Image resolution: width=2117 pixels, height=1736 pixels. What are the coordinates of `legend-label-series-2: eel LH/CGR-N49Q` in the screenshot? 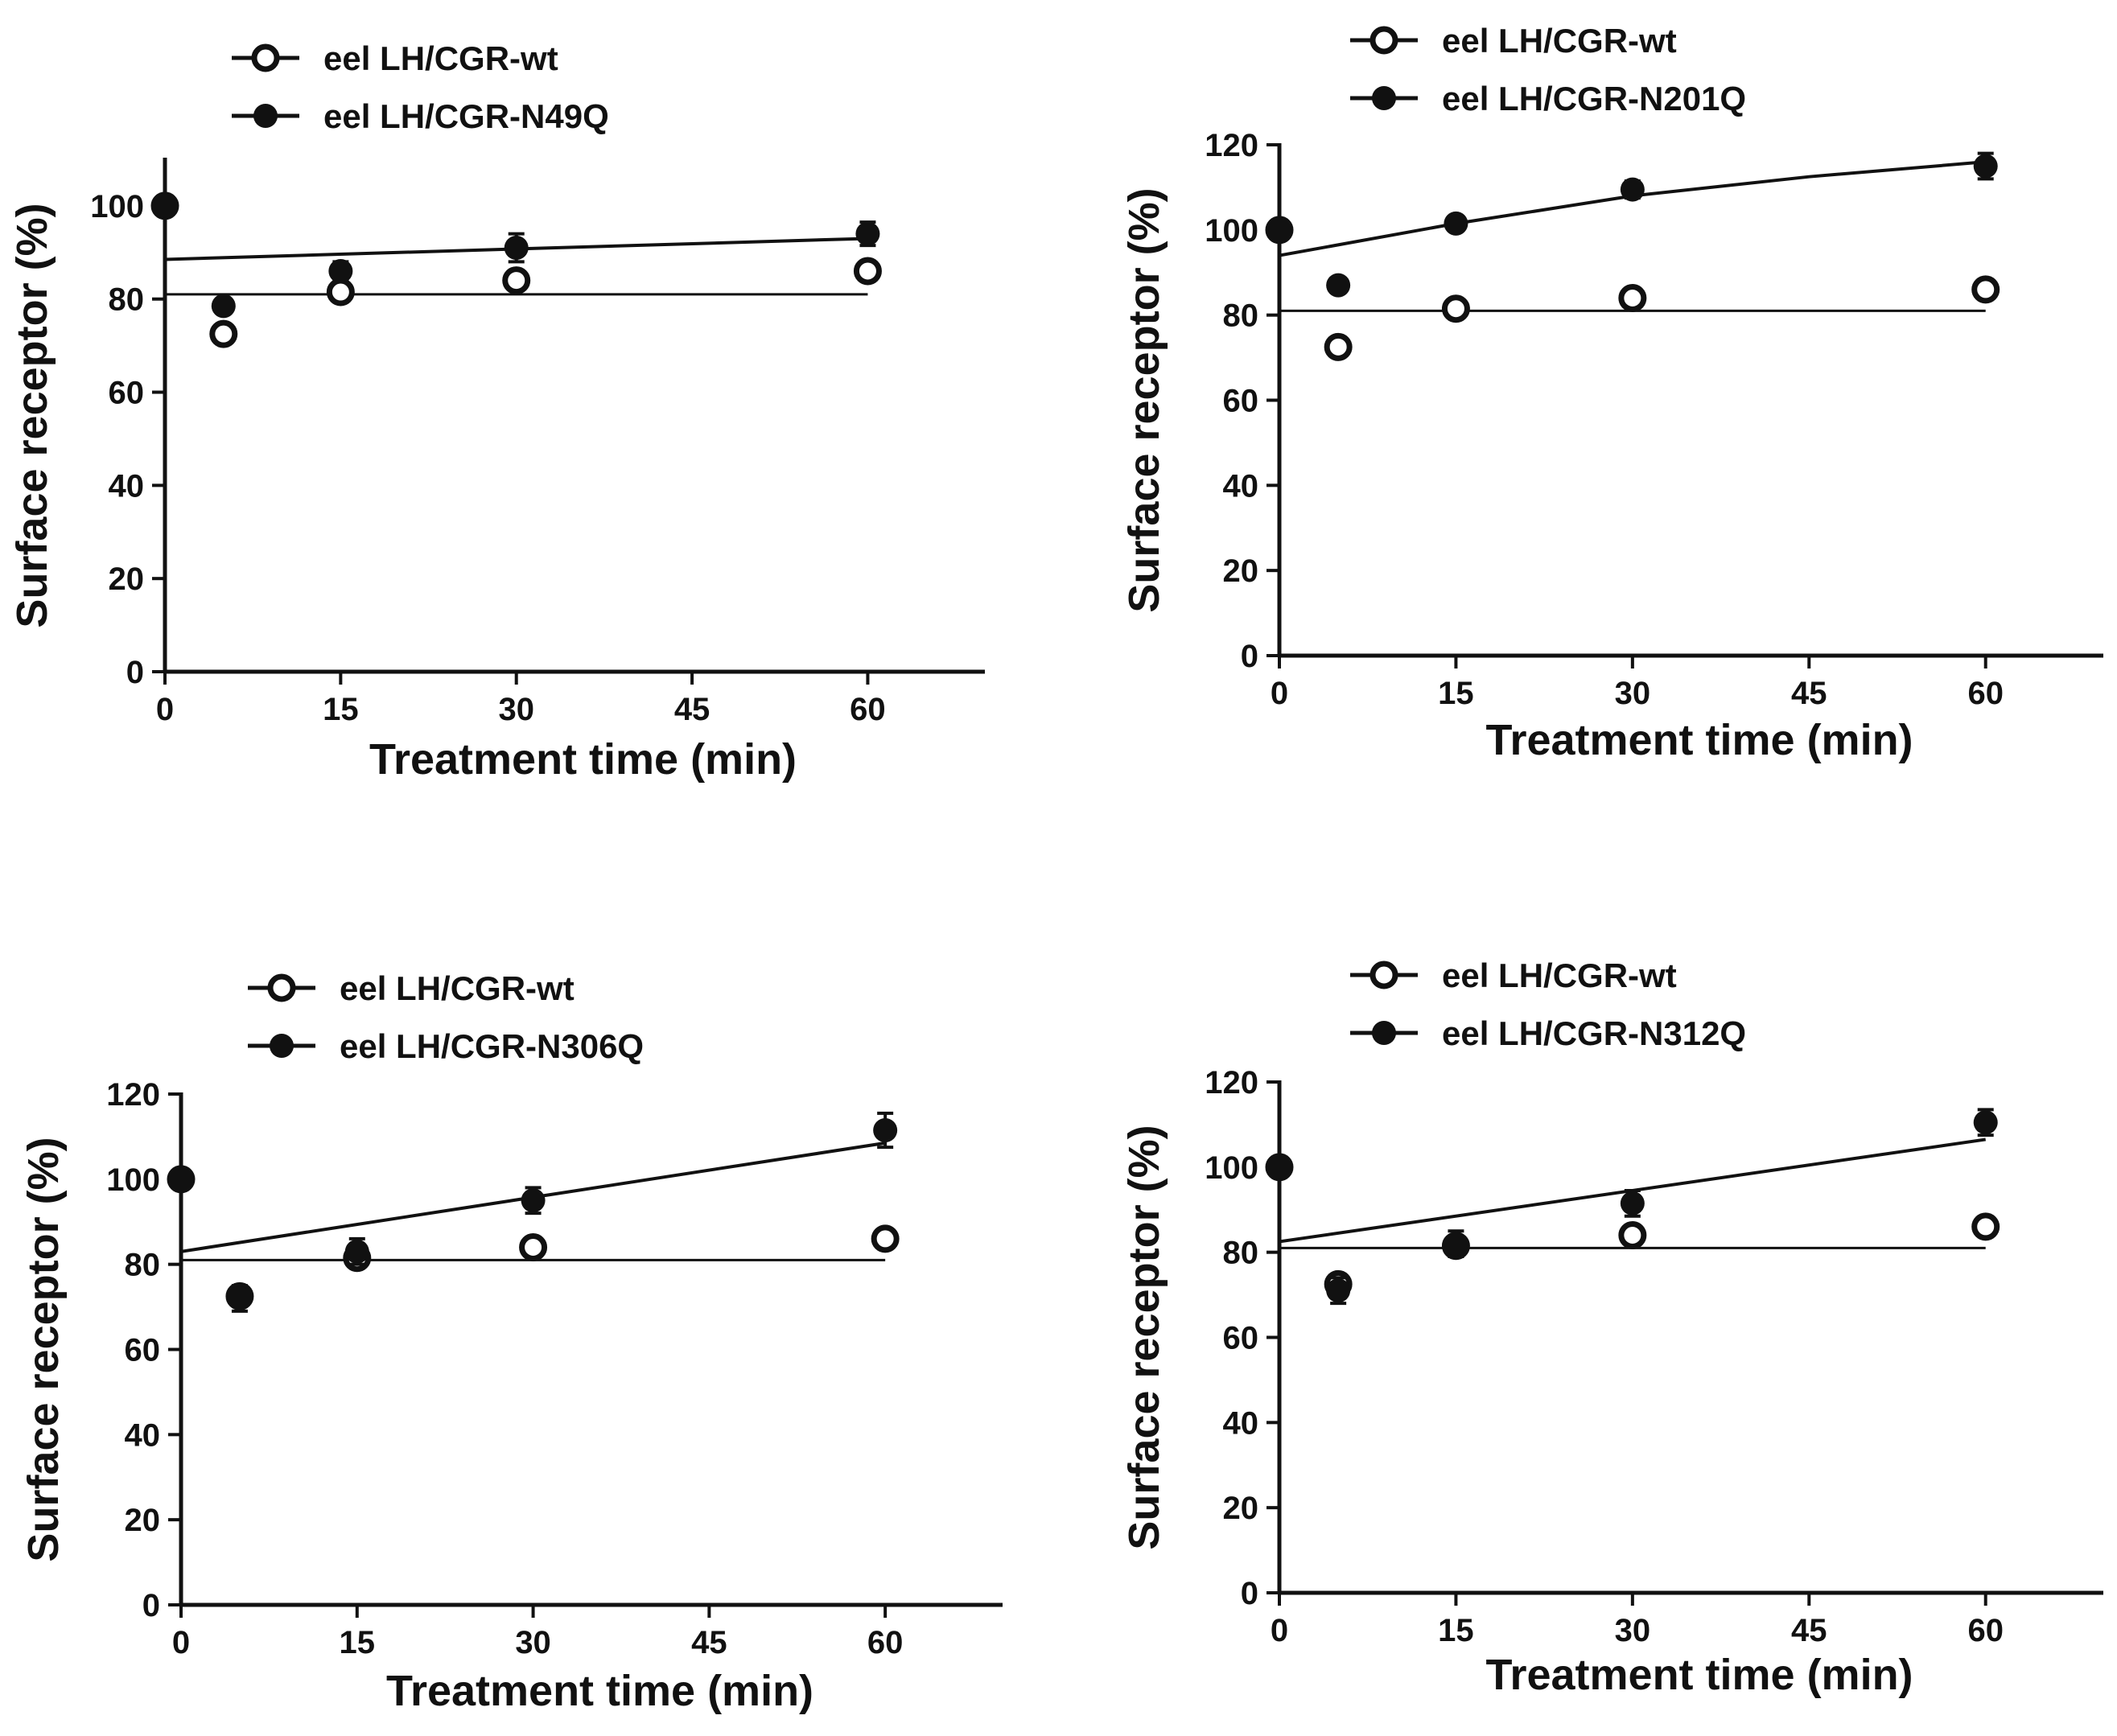 It's located at (466, 116).